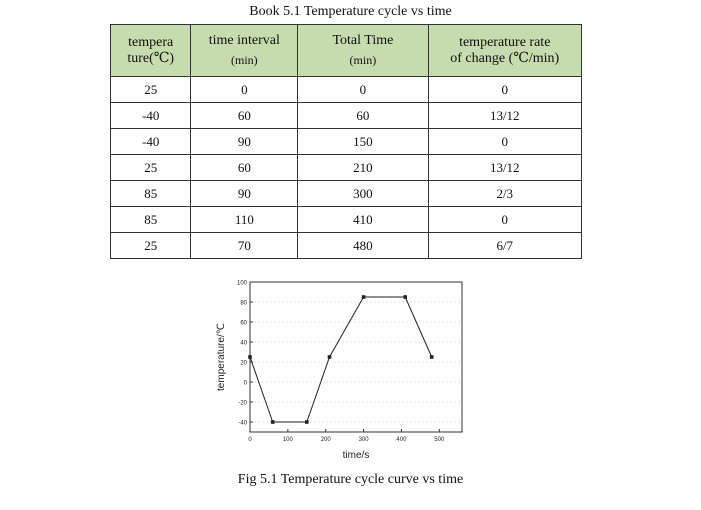  What do you see at coordinates (151, 58) in the screenshot?
I see `header-temperature-line2: ture(℃)` at bounding box center [151, 58].